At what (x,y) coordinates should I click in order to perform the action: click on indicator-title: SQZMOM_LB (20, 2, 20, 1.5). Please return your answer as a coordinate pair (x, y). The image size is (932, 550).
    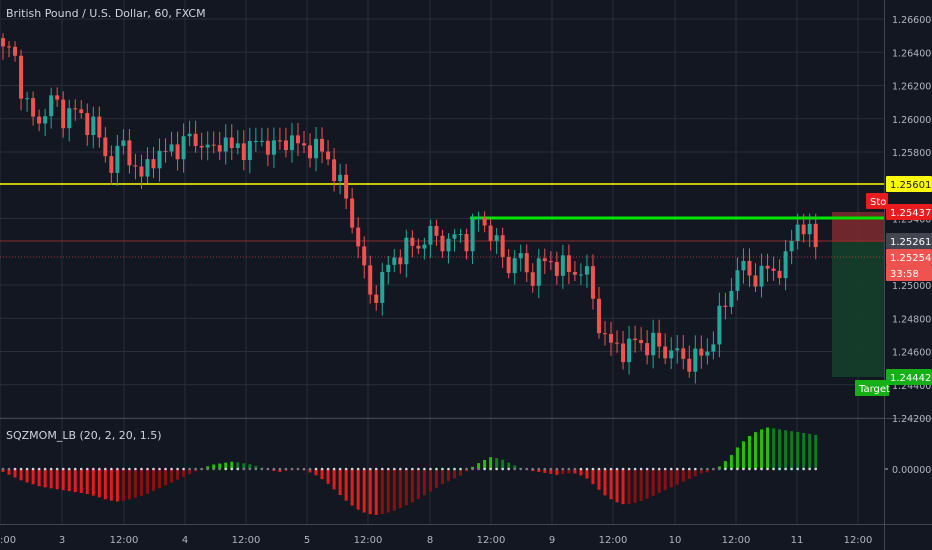
    Looking at the image, I should click on (84, 435).